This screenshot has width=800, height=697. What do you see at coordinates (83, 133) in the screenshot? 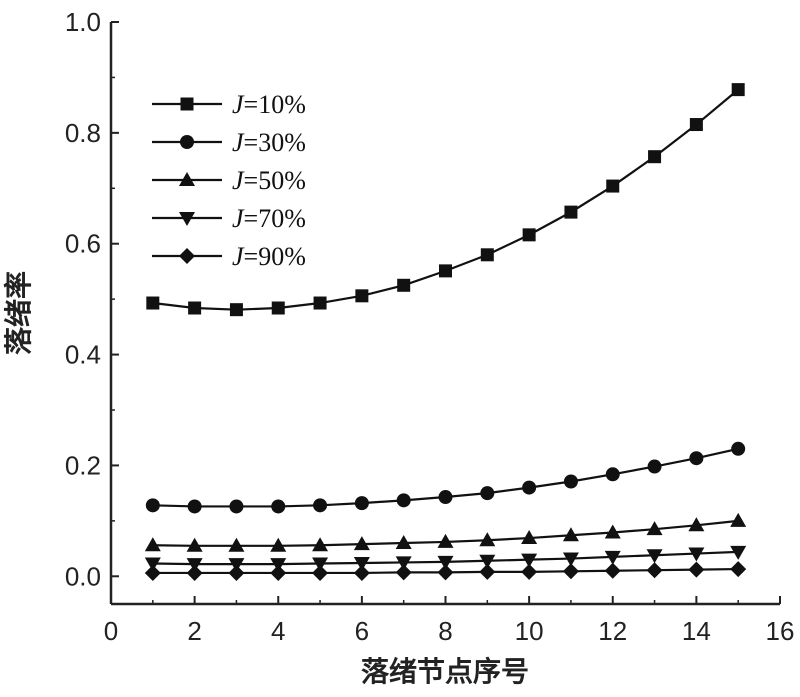
I see `y-tick-label: 0.8` at bounding box center [83, 133].